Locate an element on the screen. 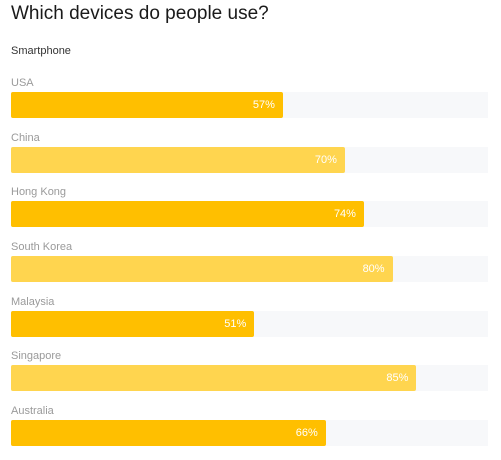 The height and width of the screenshot is (460, 501). bar-track: 85% is located at coordinates (249, 378).